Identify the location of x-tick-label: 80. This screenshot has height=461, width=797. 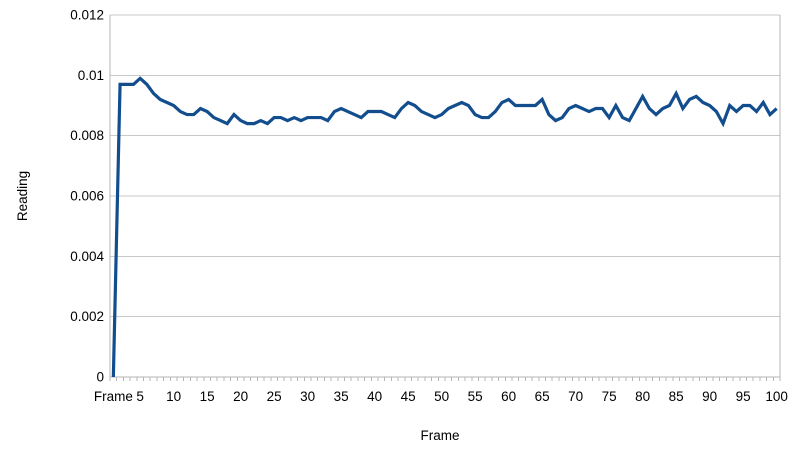
(642, 396).